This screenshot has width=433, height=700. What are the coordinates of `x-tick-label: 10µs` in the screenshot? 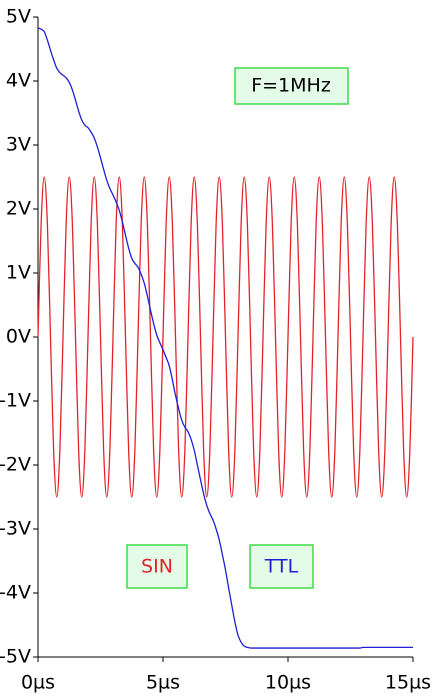 It's located at (288, 683).